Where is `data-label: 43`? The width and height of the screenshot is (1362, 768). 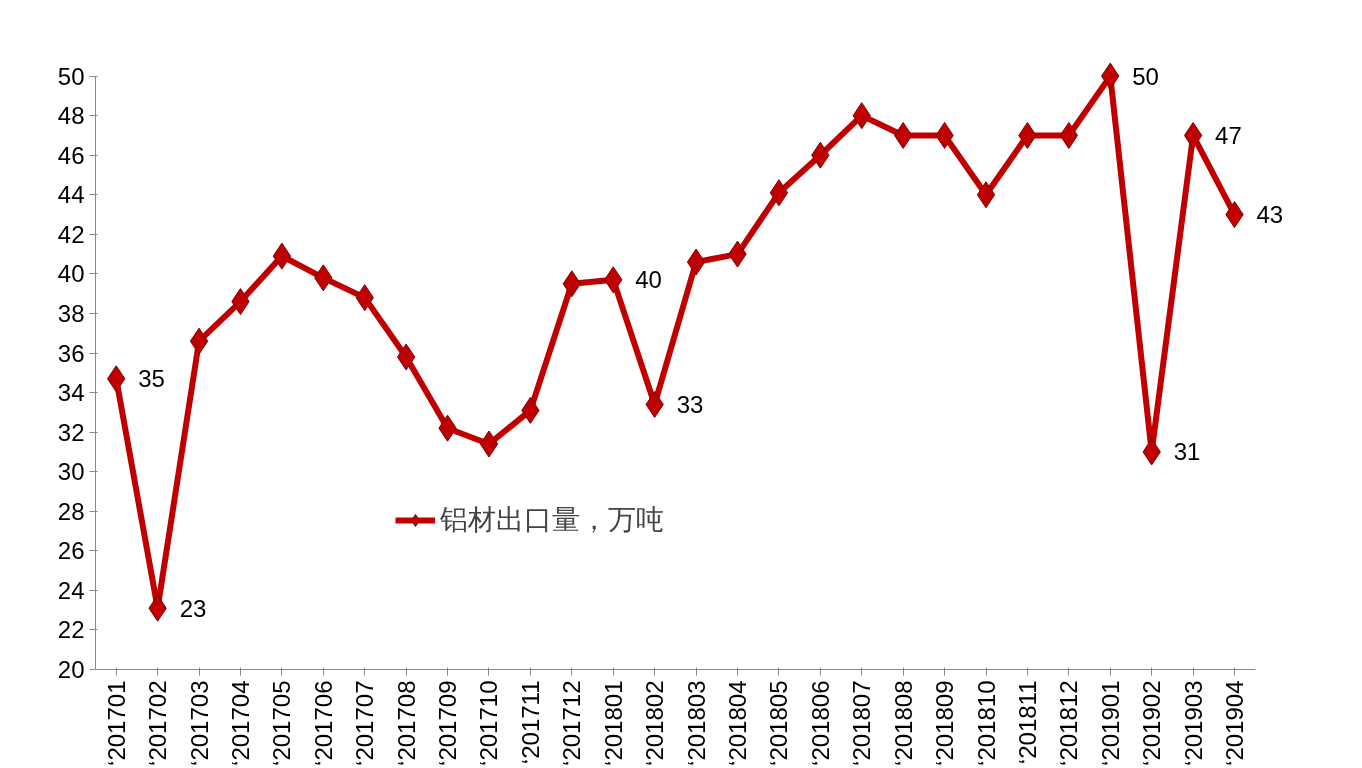
data-label: 43 is located at coordinates (1270, 215).